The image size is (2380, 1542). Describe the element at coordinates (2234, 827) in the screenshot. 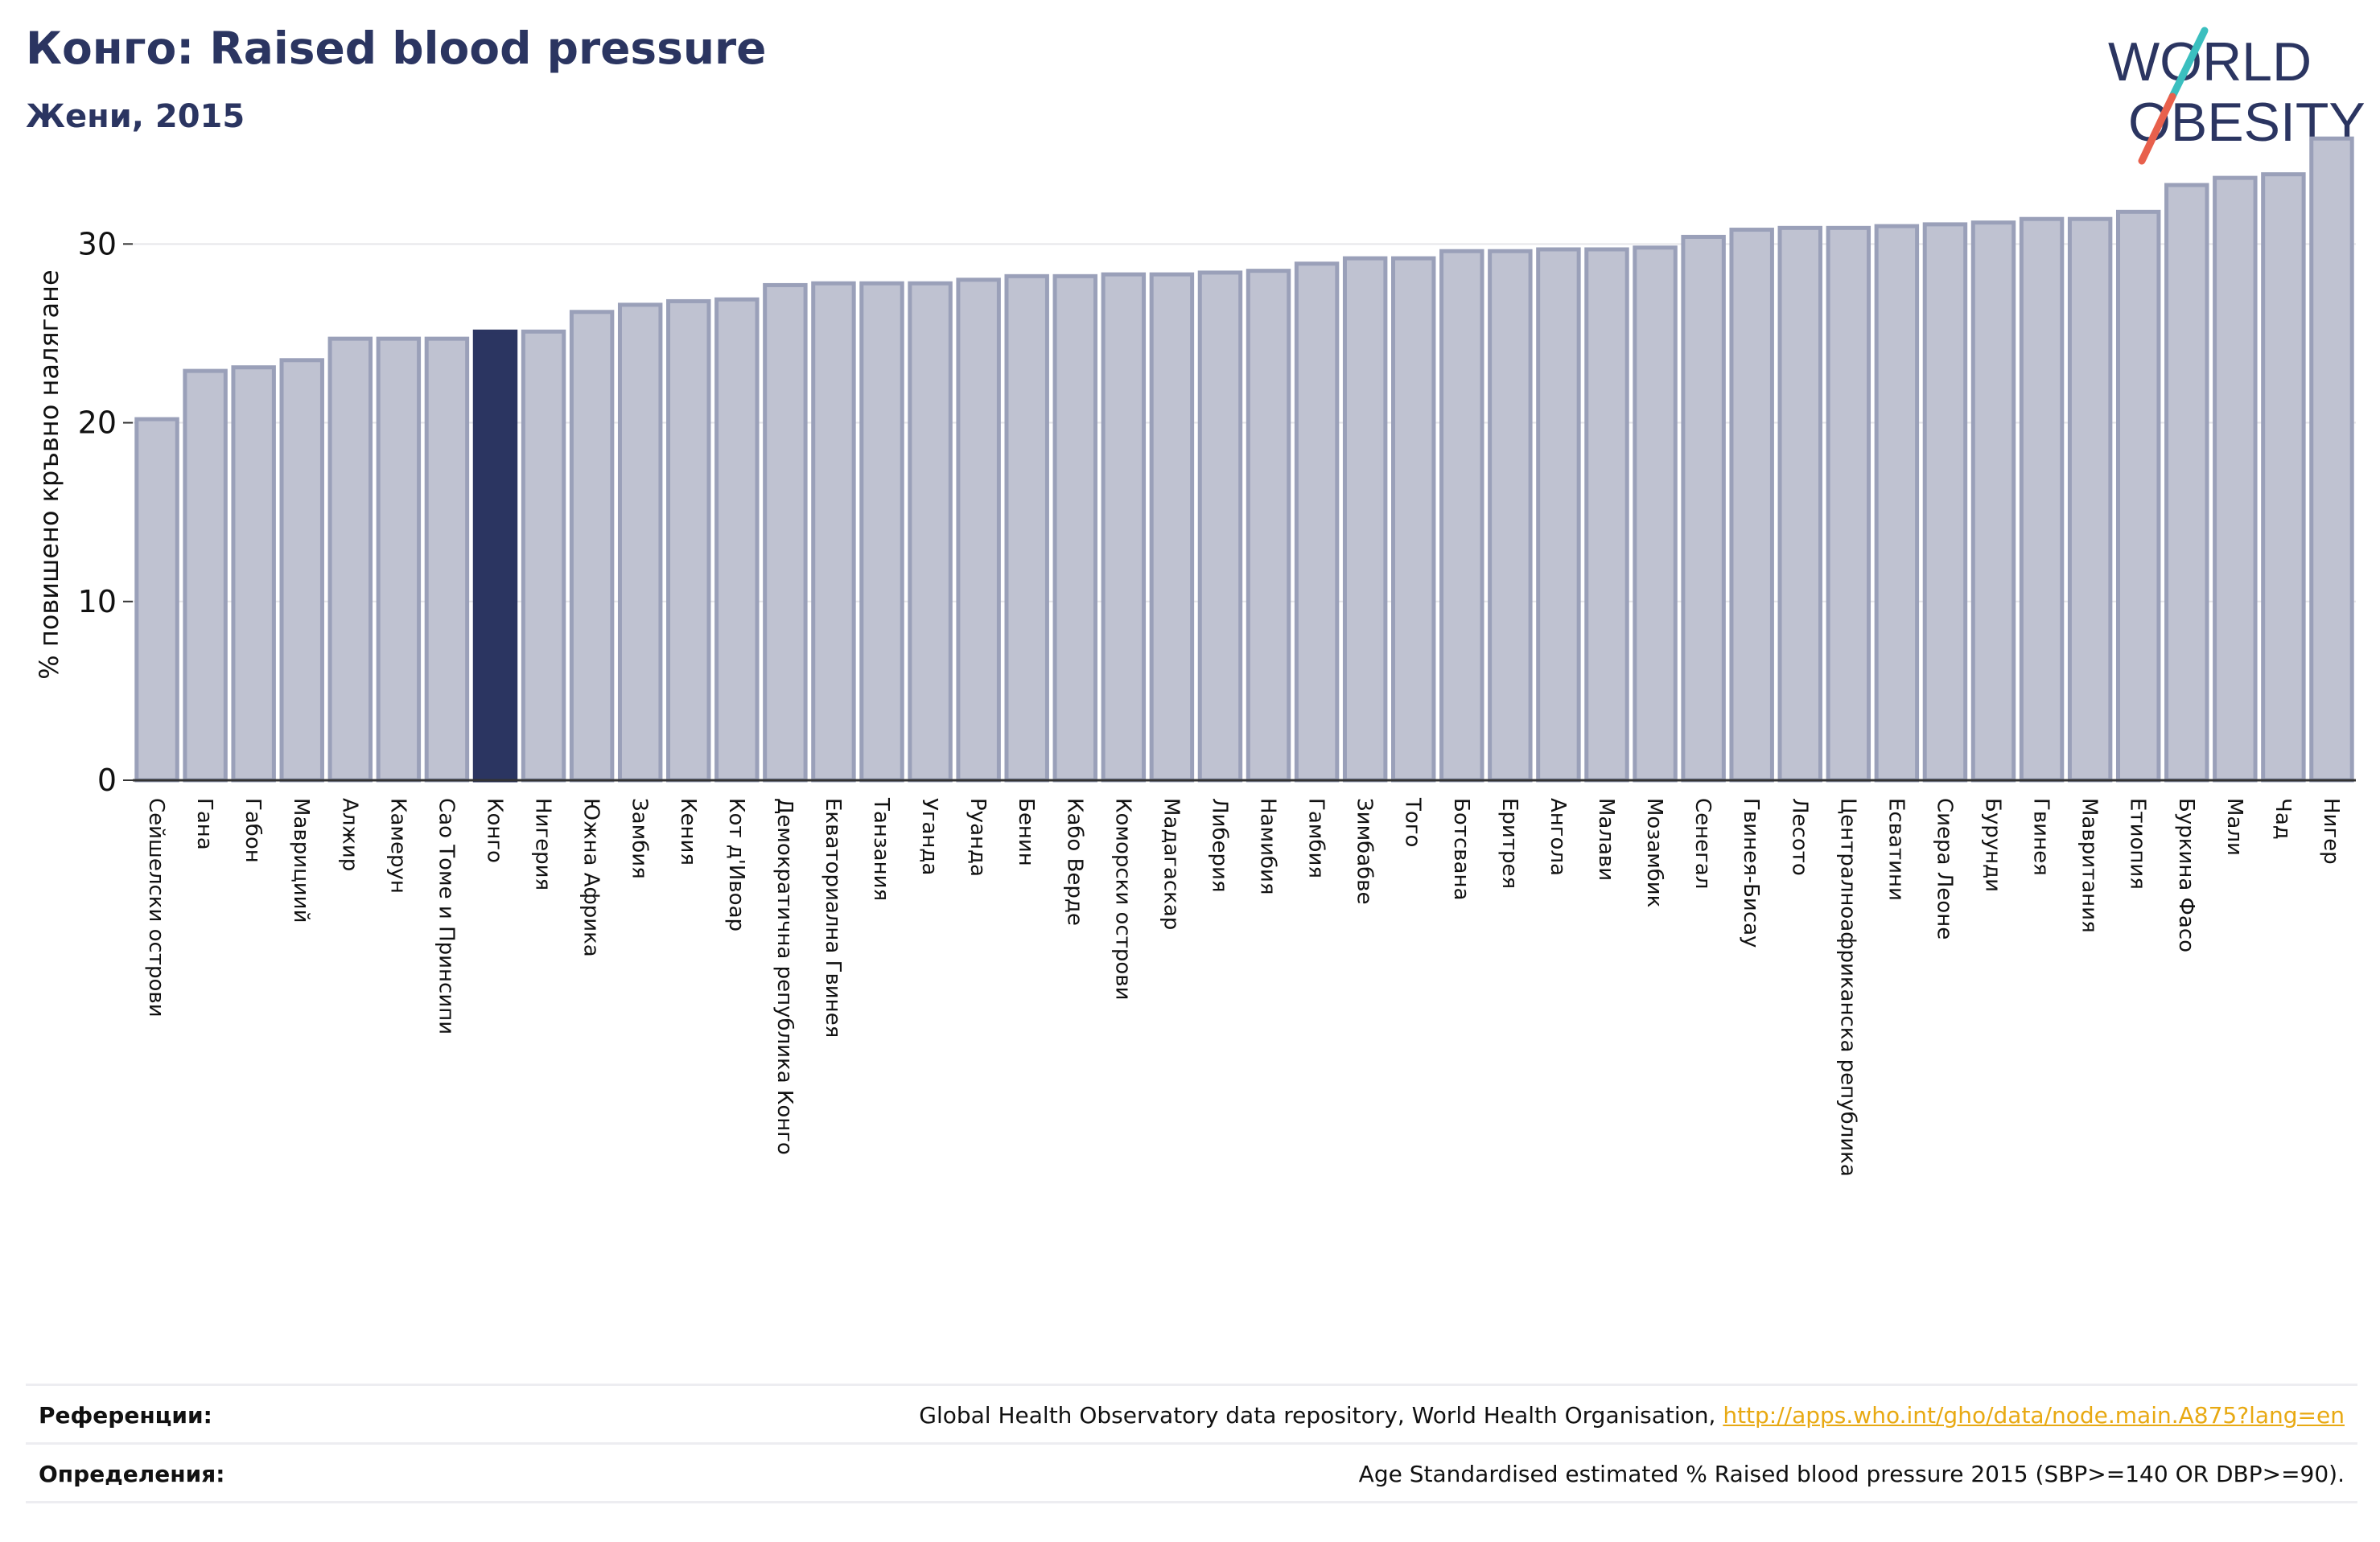

I see `x-tick-label: Мали` at that location.